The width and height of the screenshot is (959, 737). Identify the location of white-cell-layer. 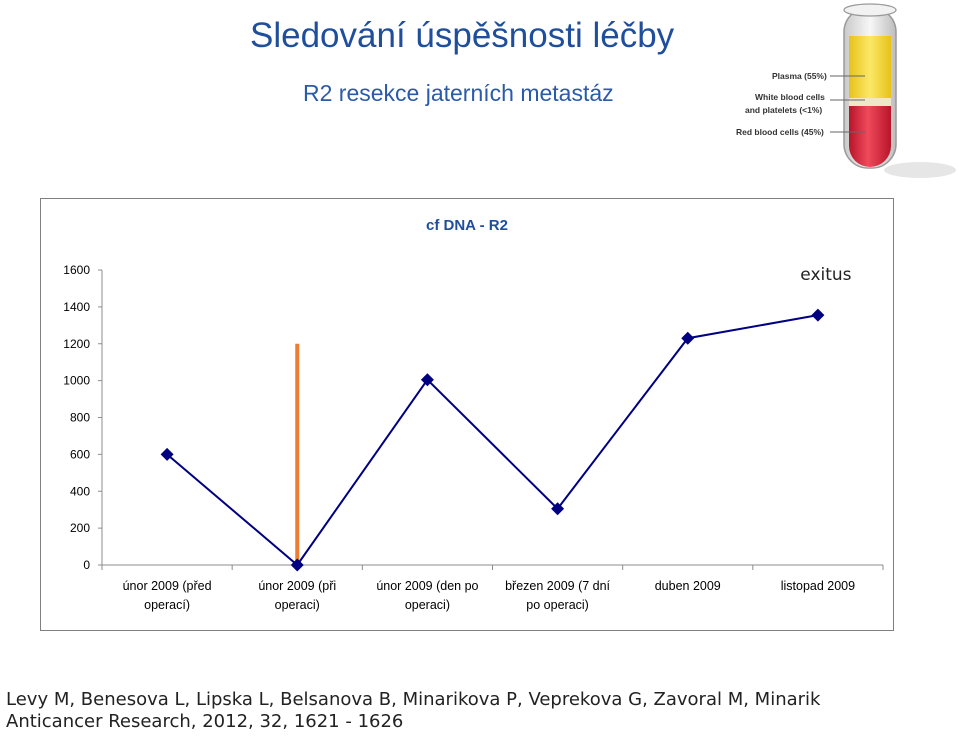
(870, 102).